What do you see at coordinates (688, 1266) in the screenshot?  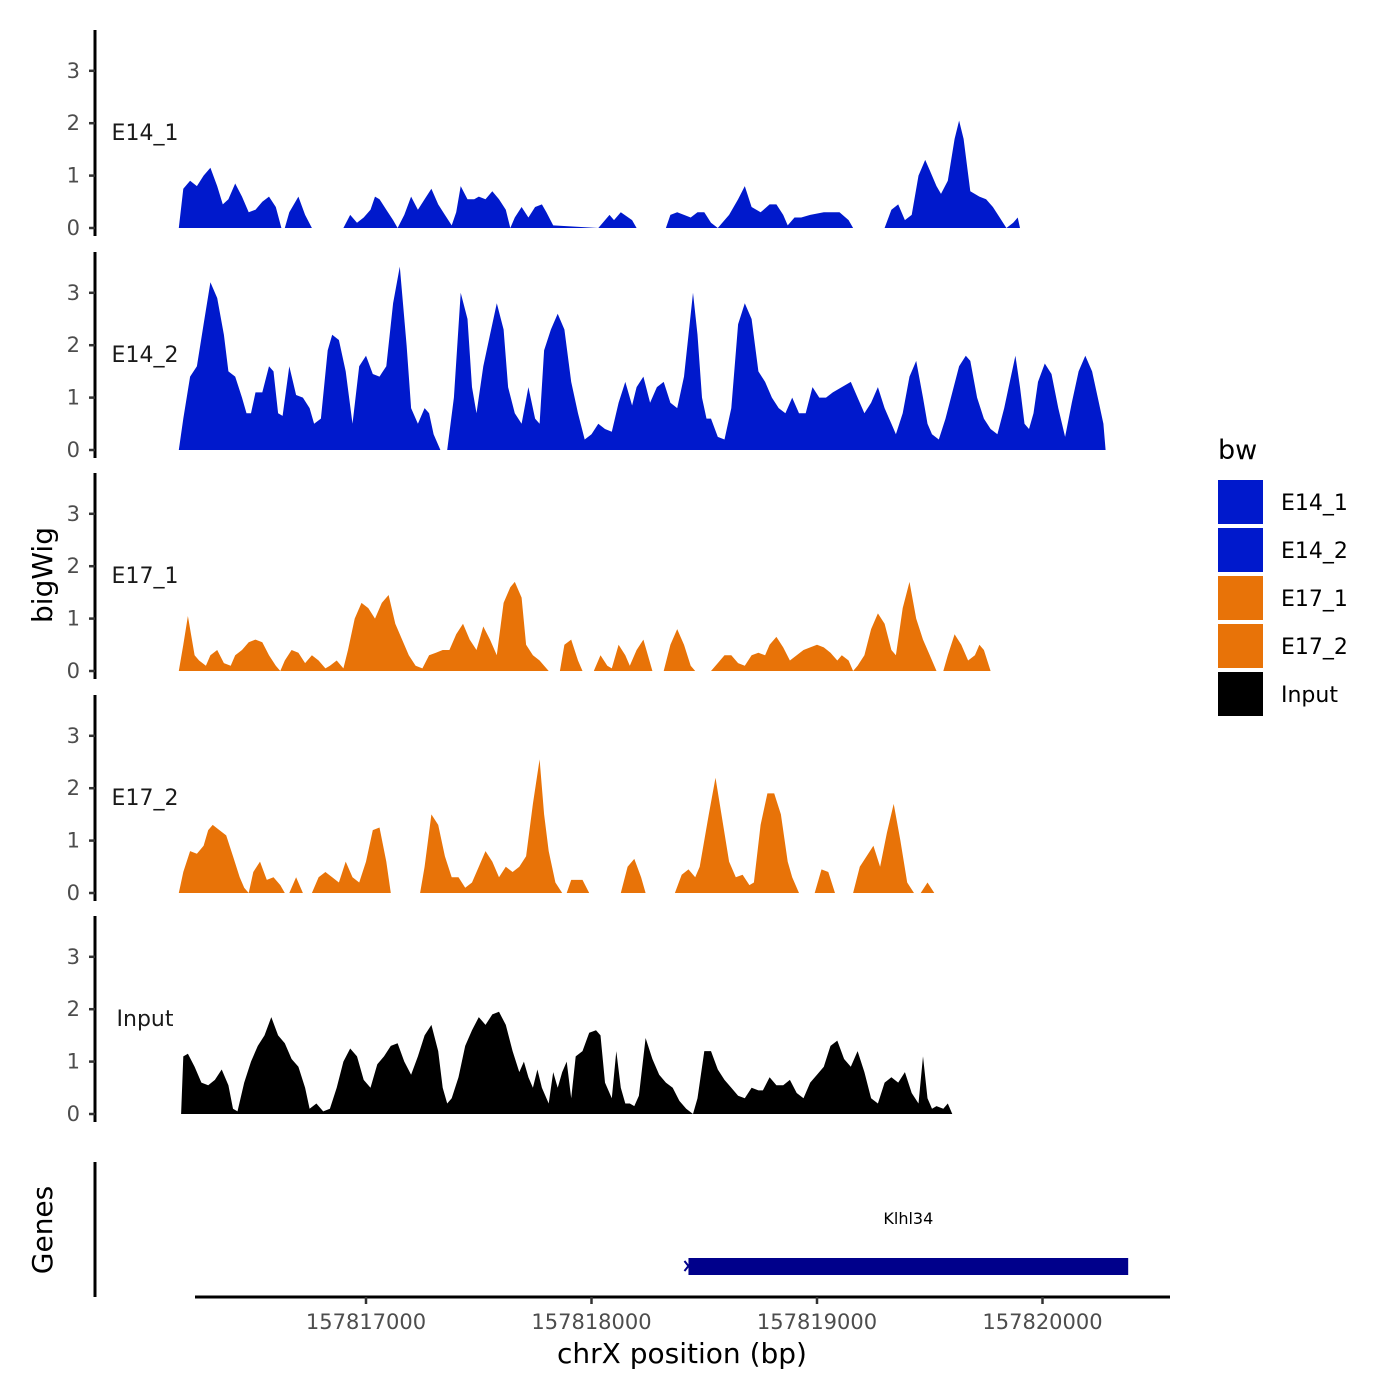 I see `gene-strand-marker` at bounding box center [688, 1266].